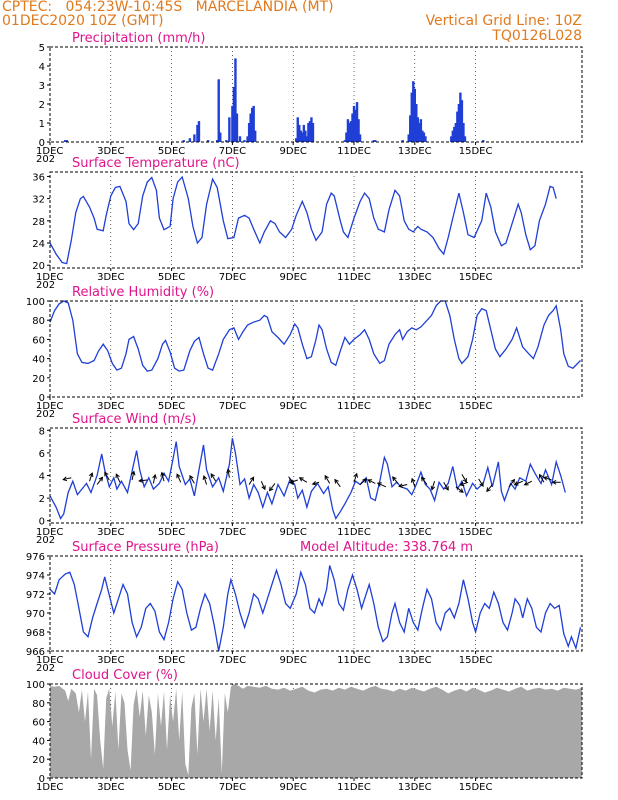 Image resolution: width=618 pixels, height=800 pixels. What do you see at coordinates (171, 277) in the screenshot?
I see `temp-xtick-label: 5DEC` at bounding box center [171, 277].